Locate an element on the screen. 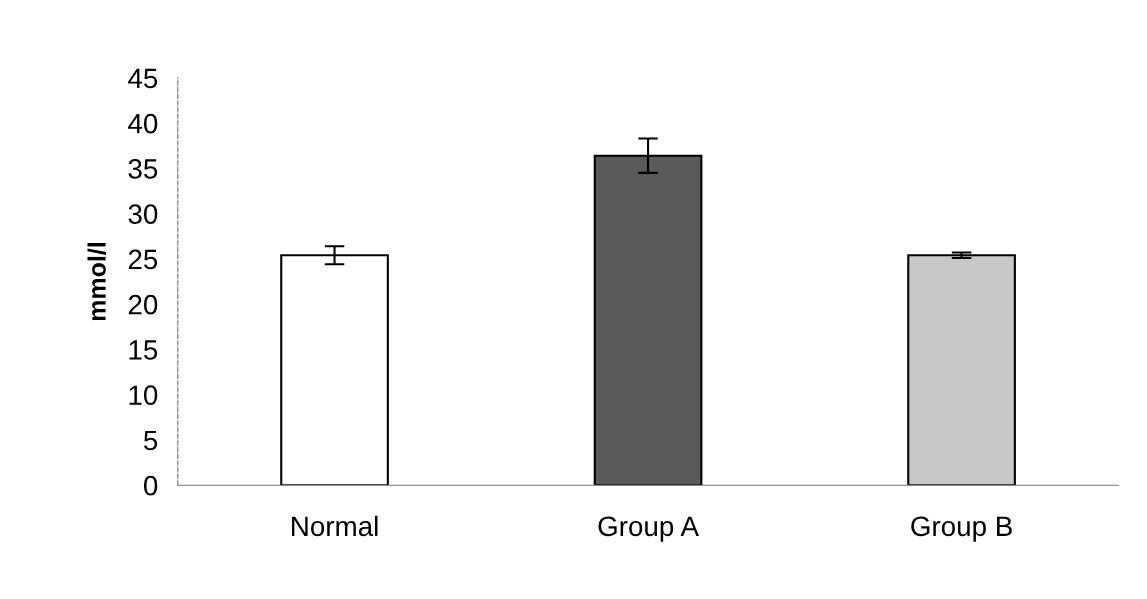 Image resolution: width=1147 pixels, height=599 pixels. y-tick-label: 0 is located at coordinates (150, 485).